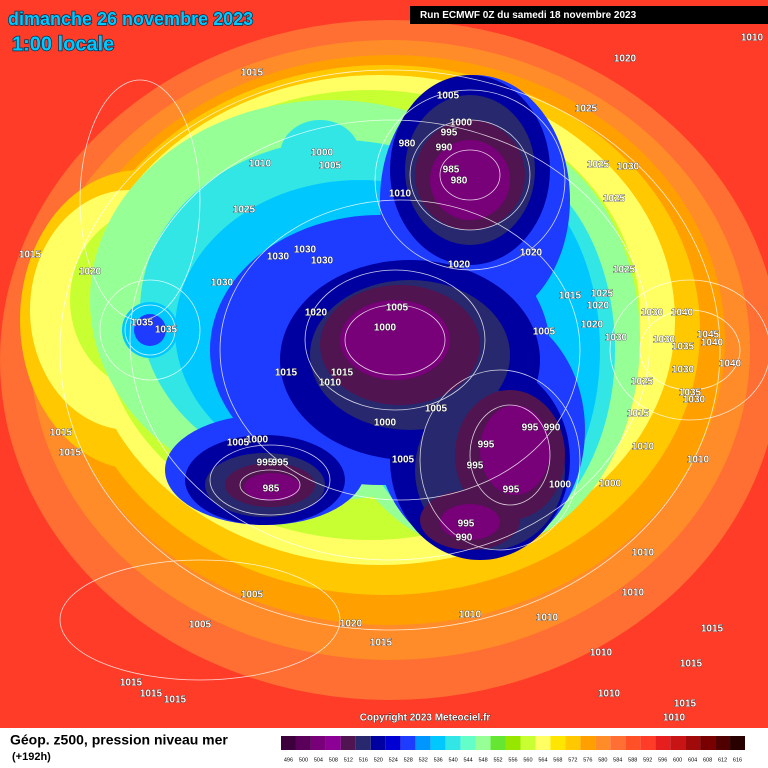 This screenshot has height=768, width=768. What do you see at coordinates (598, 306) in the screenshot?
I see `pressure-label: 1020` at bounding box center [598, 306].